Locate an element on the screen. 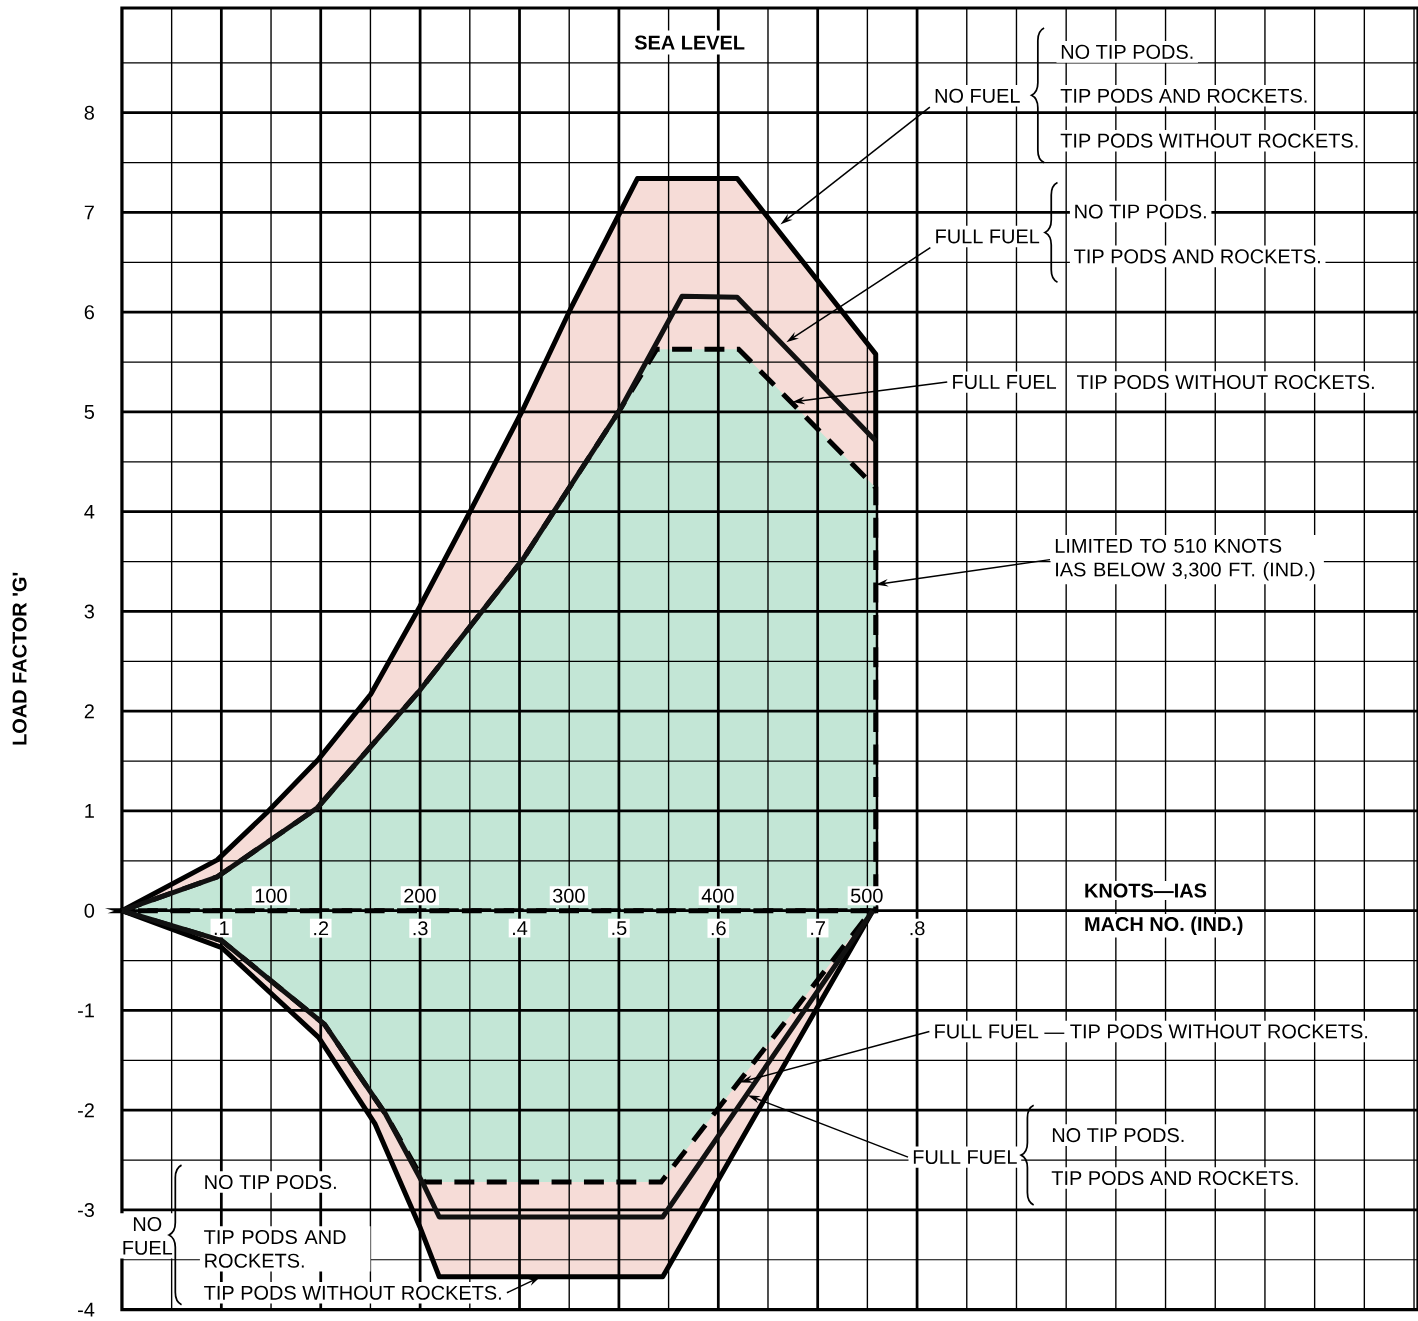 This screenshot has height=1321, width=1418. y-tick-label: 3 is located at coordinates (89, 611).